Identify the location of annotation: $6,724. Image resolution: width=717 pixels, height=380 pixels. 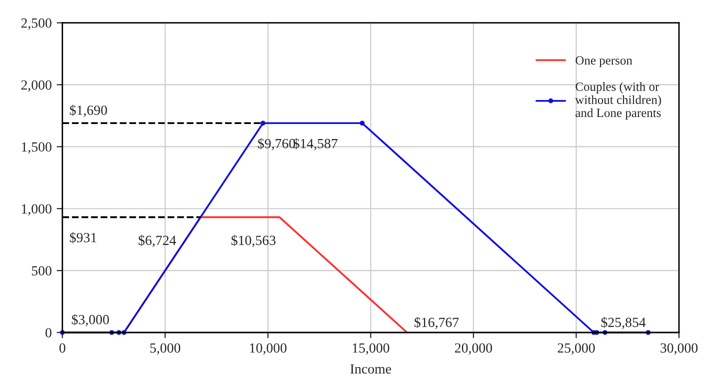
(157, 241).